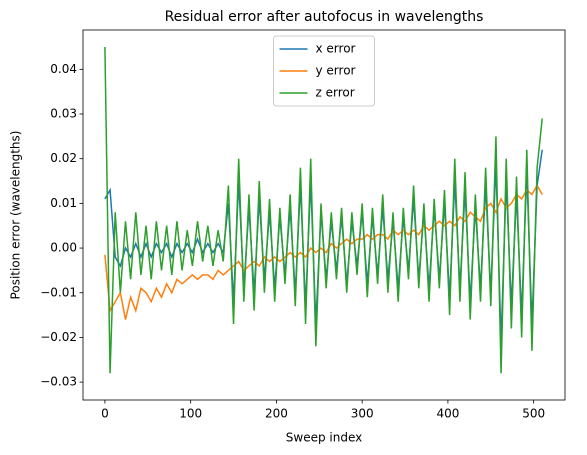 Image resolution: width=587 pixels, height=455 pixels. What do you see at coordinates (63, 158) in the screenshot?
I see `y-tick-label: 0.02` at bounding box center [63, 158].